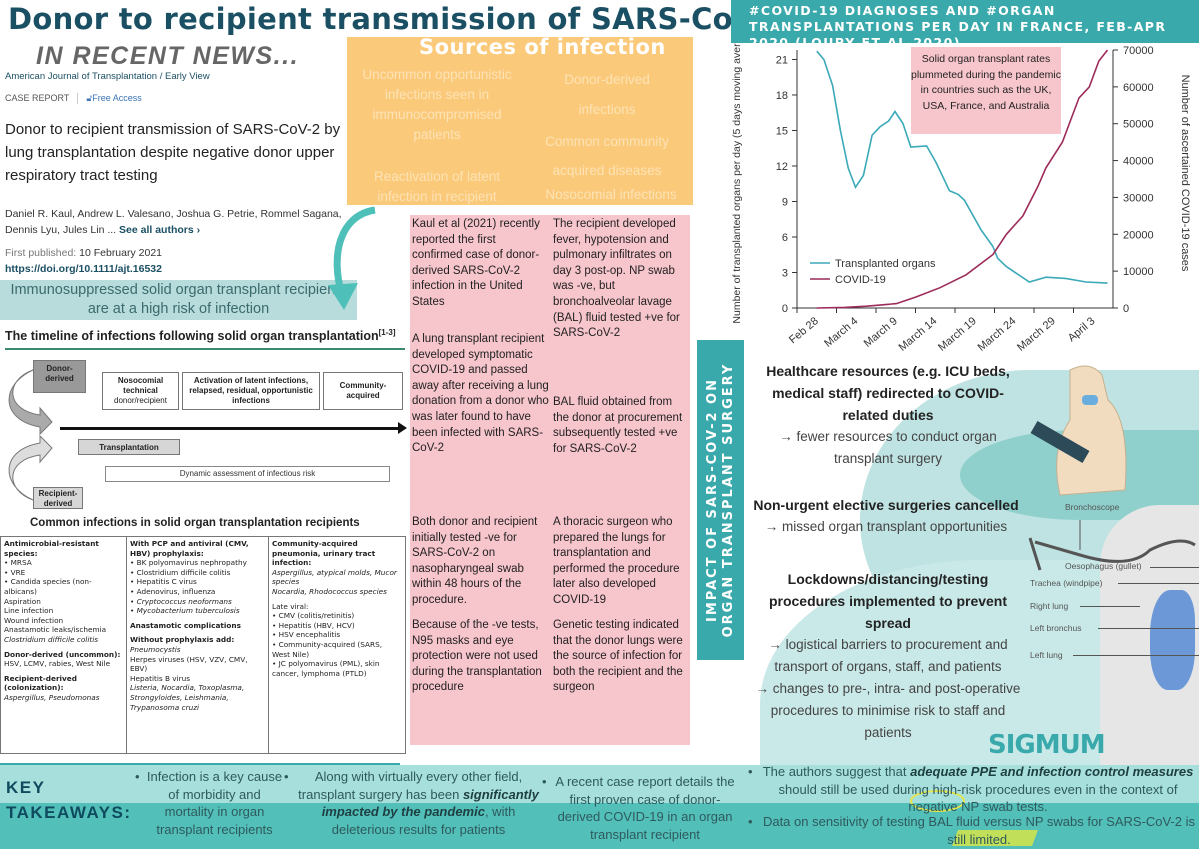 The height and width of the screenshot is (849, 1199). What do you see at coordinates (785, 273) in the screenshot?
I see `y-tick-label: 3` at bounding box center [785, 273].